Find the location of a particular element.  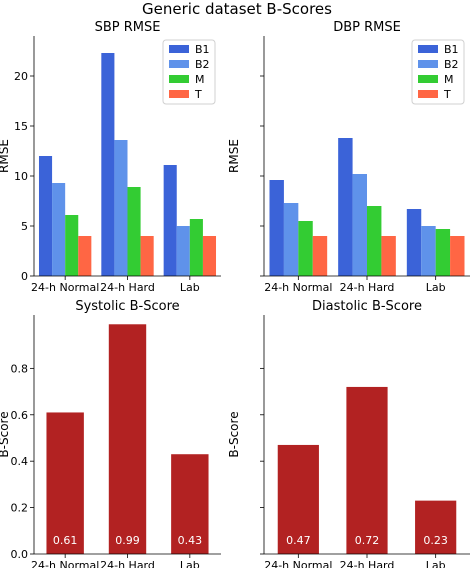

panel1-ytick-label-2: 5 is located at coordinates (24, 226).